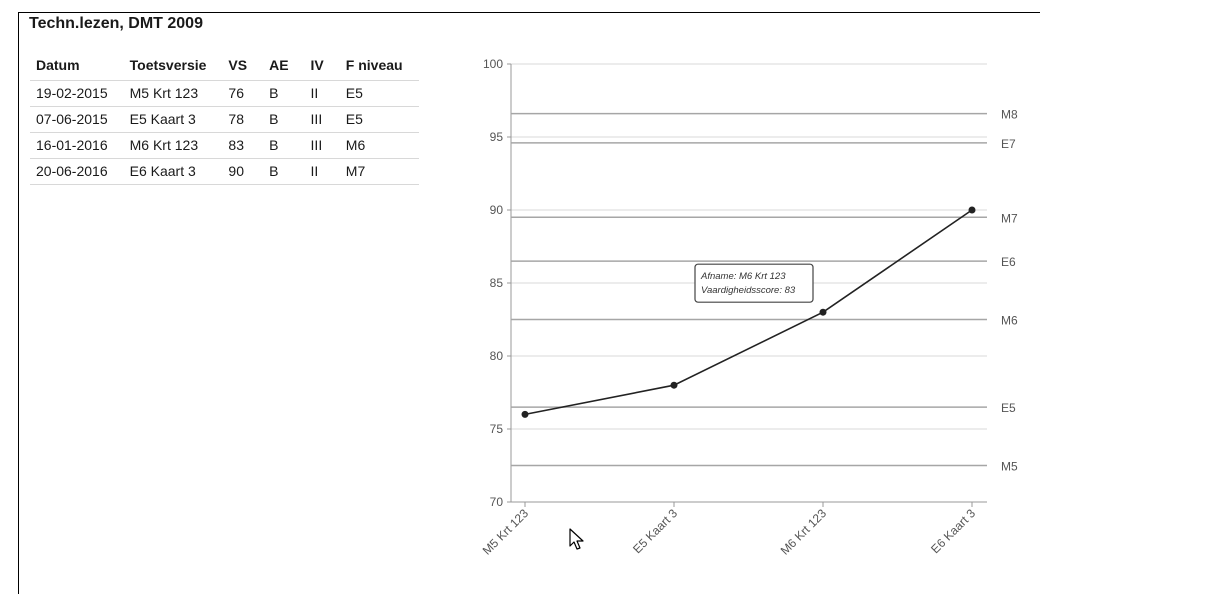 This screenshot has height=594, width=1212. Describe the element at coordinates (379, 171) in the screenshot. I see `cell-f-niveau: M7` at that location.